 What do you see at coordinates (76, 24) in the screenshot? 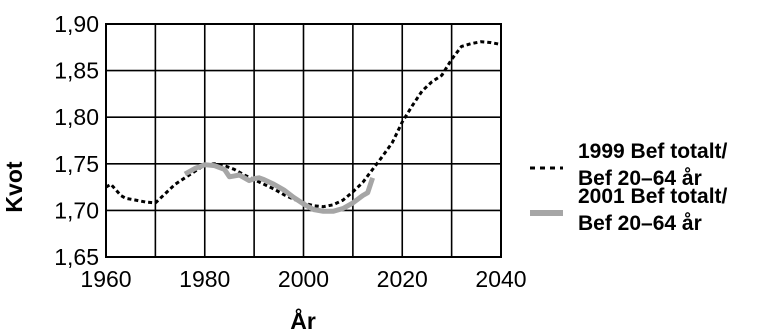
I see `y-tick-label: 1,90` at bounding box center [76, 24].